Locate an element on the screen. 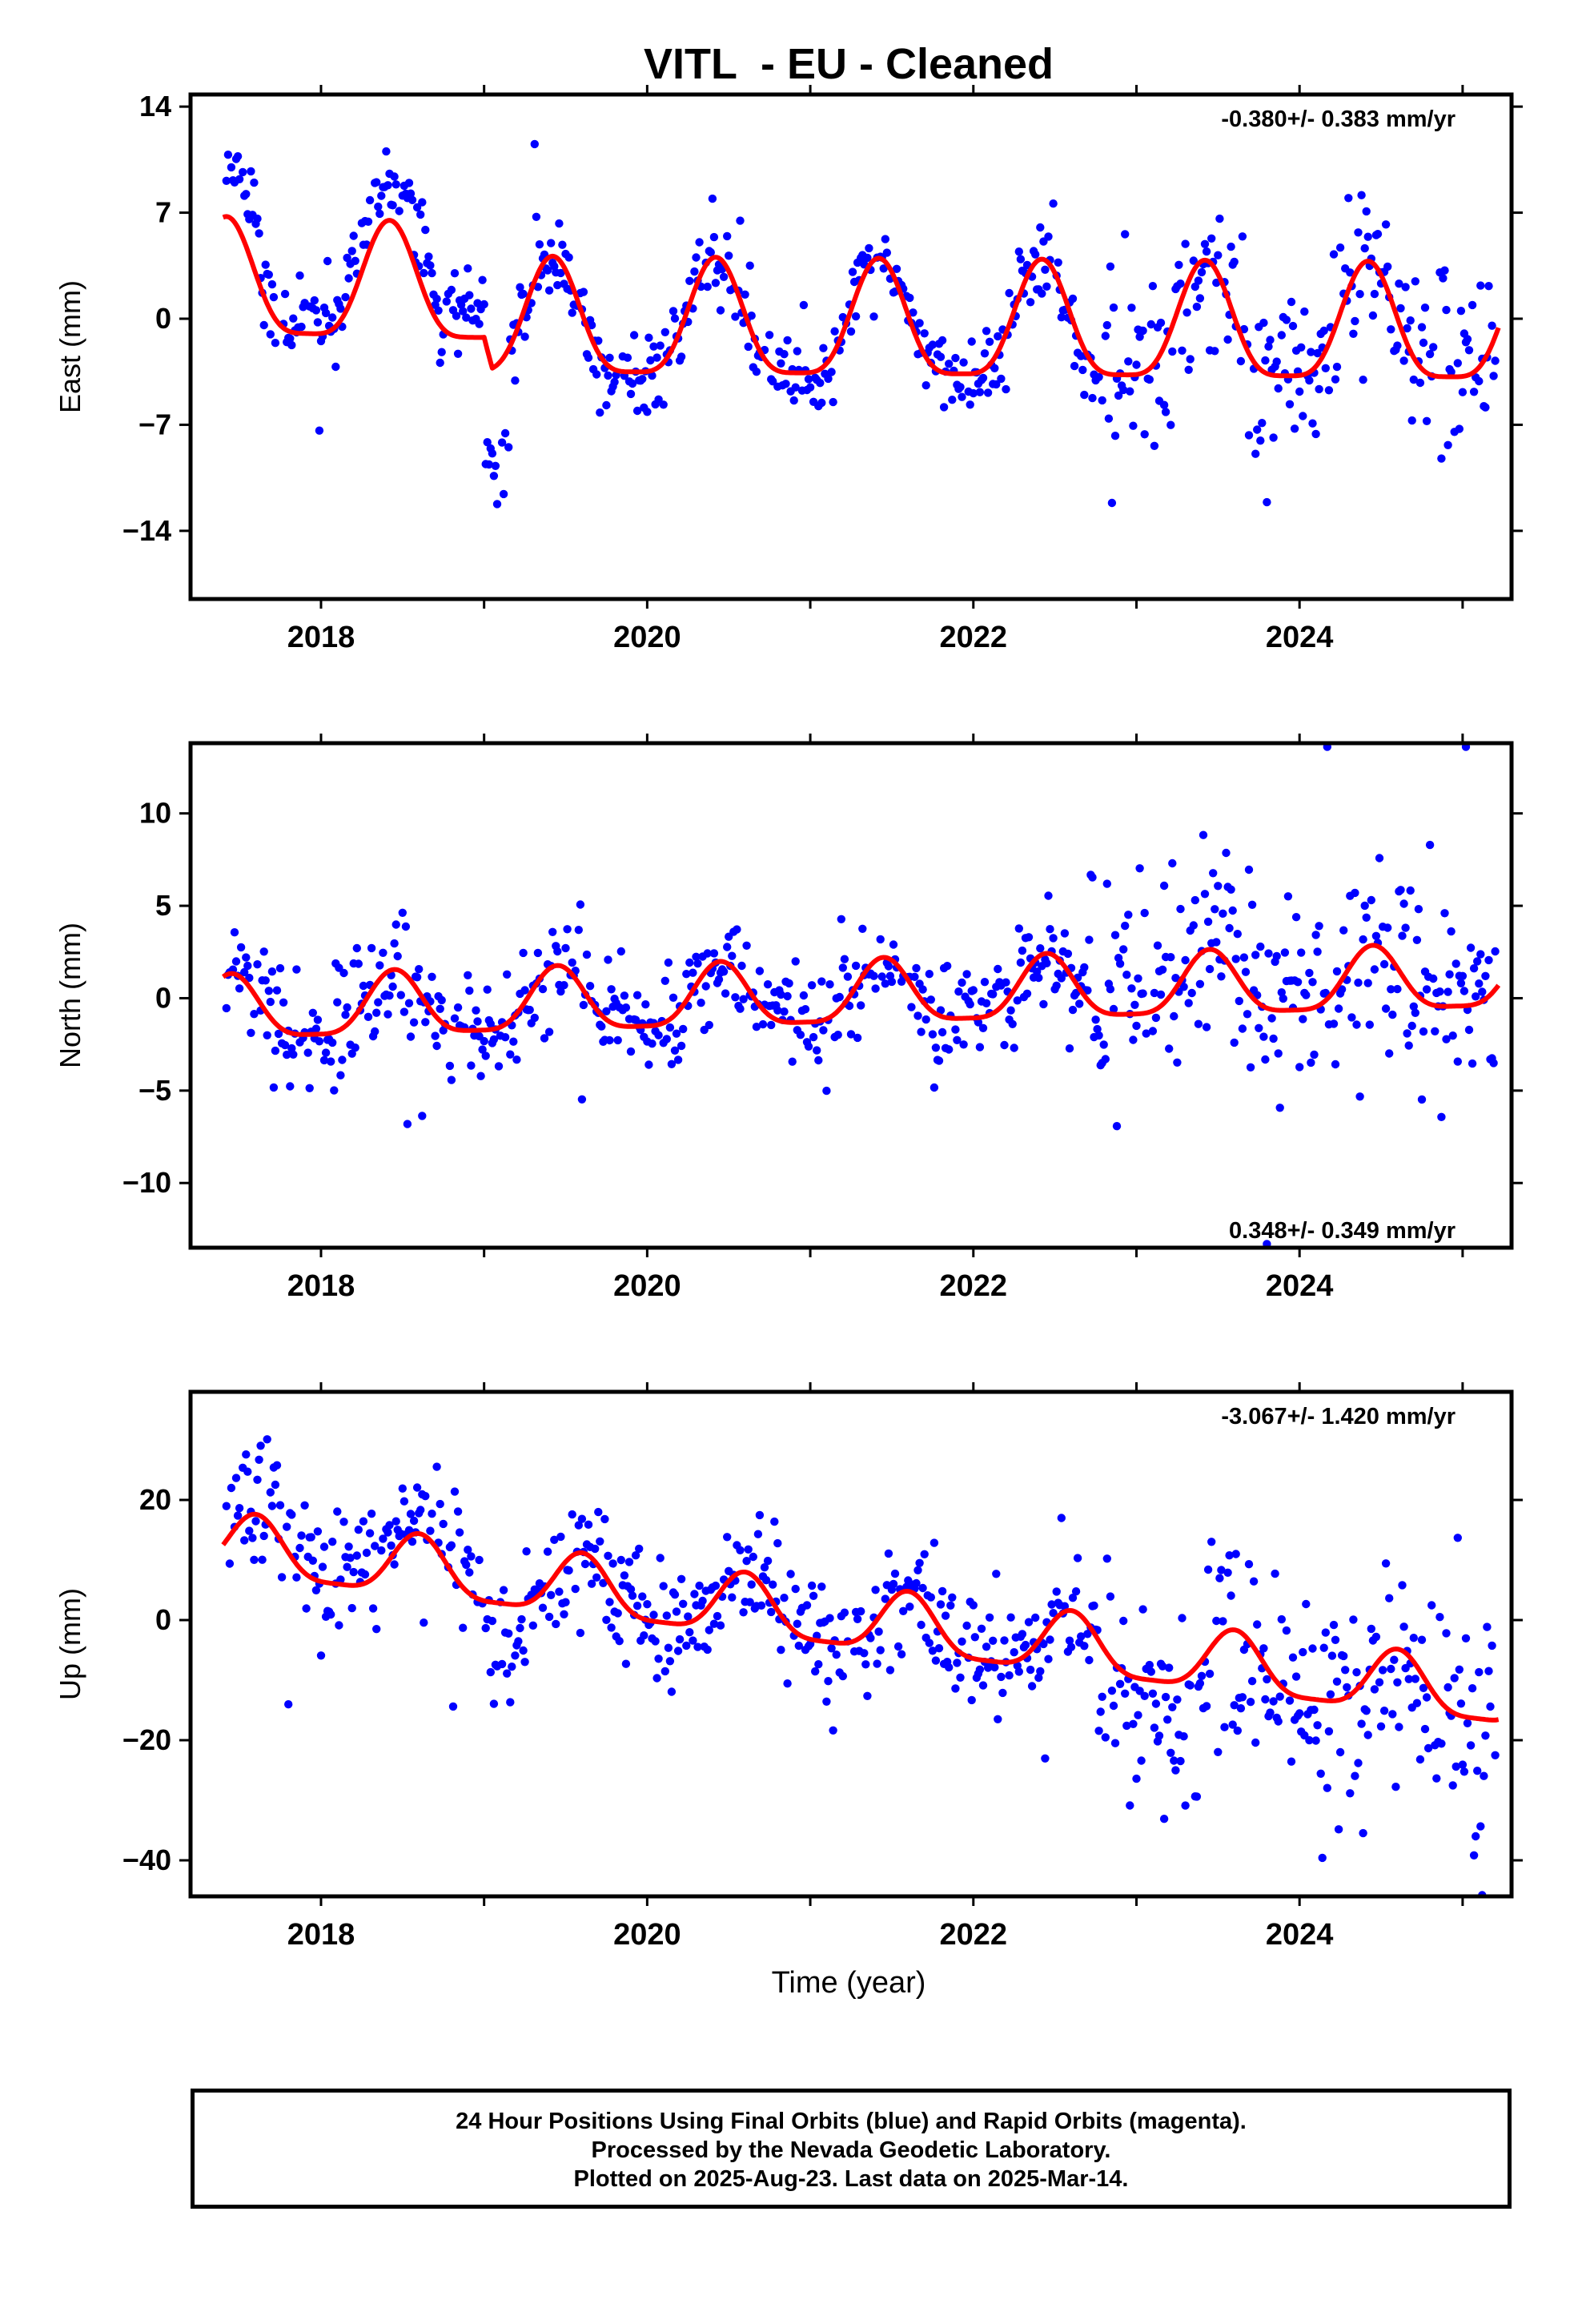  scatter-points-east is located at coordinates (861, 324).